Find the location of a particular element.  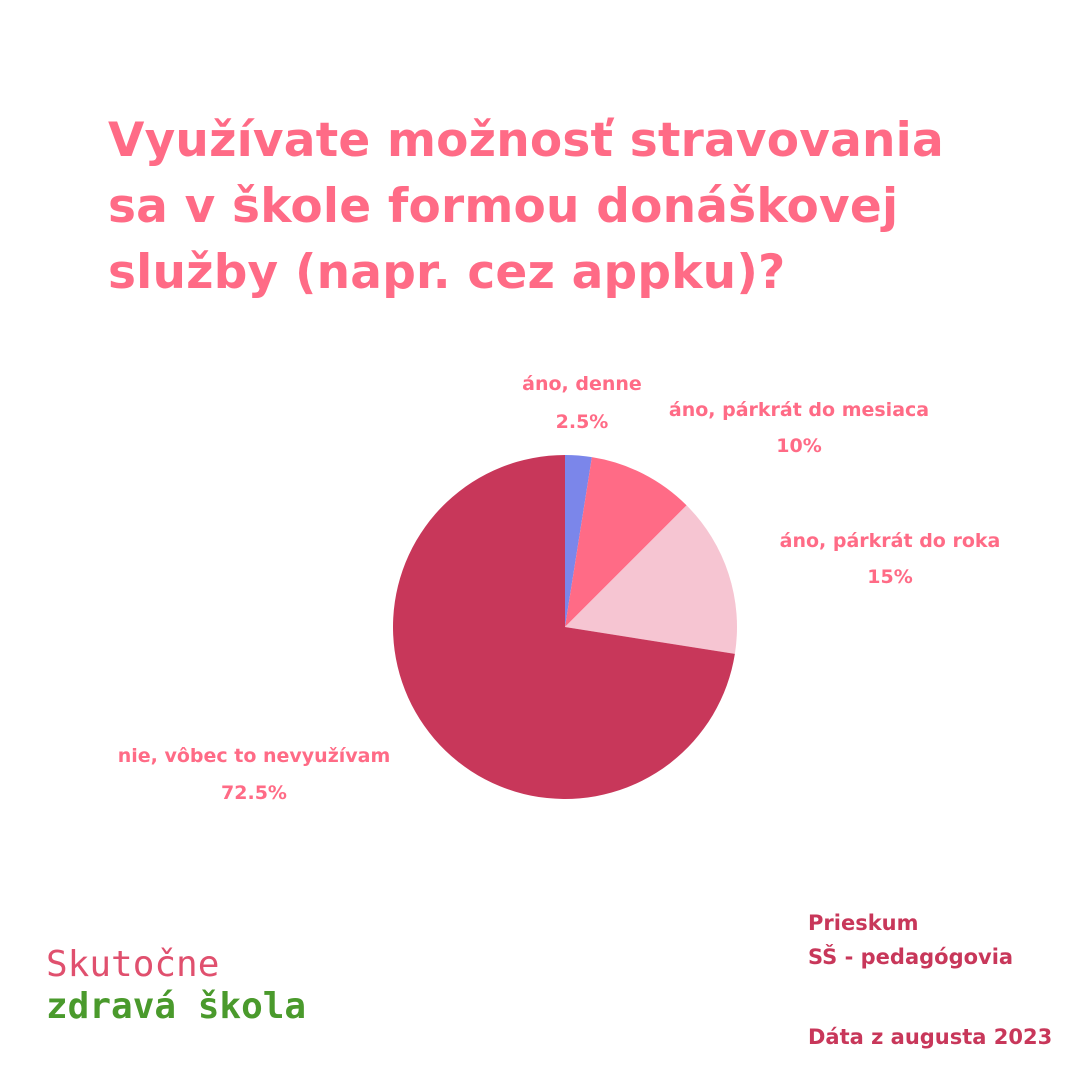

survey-date: Dáta z augusta 2023 is located at coordinates (930, 1037).